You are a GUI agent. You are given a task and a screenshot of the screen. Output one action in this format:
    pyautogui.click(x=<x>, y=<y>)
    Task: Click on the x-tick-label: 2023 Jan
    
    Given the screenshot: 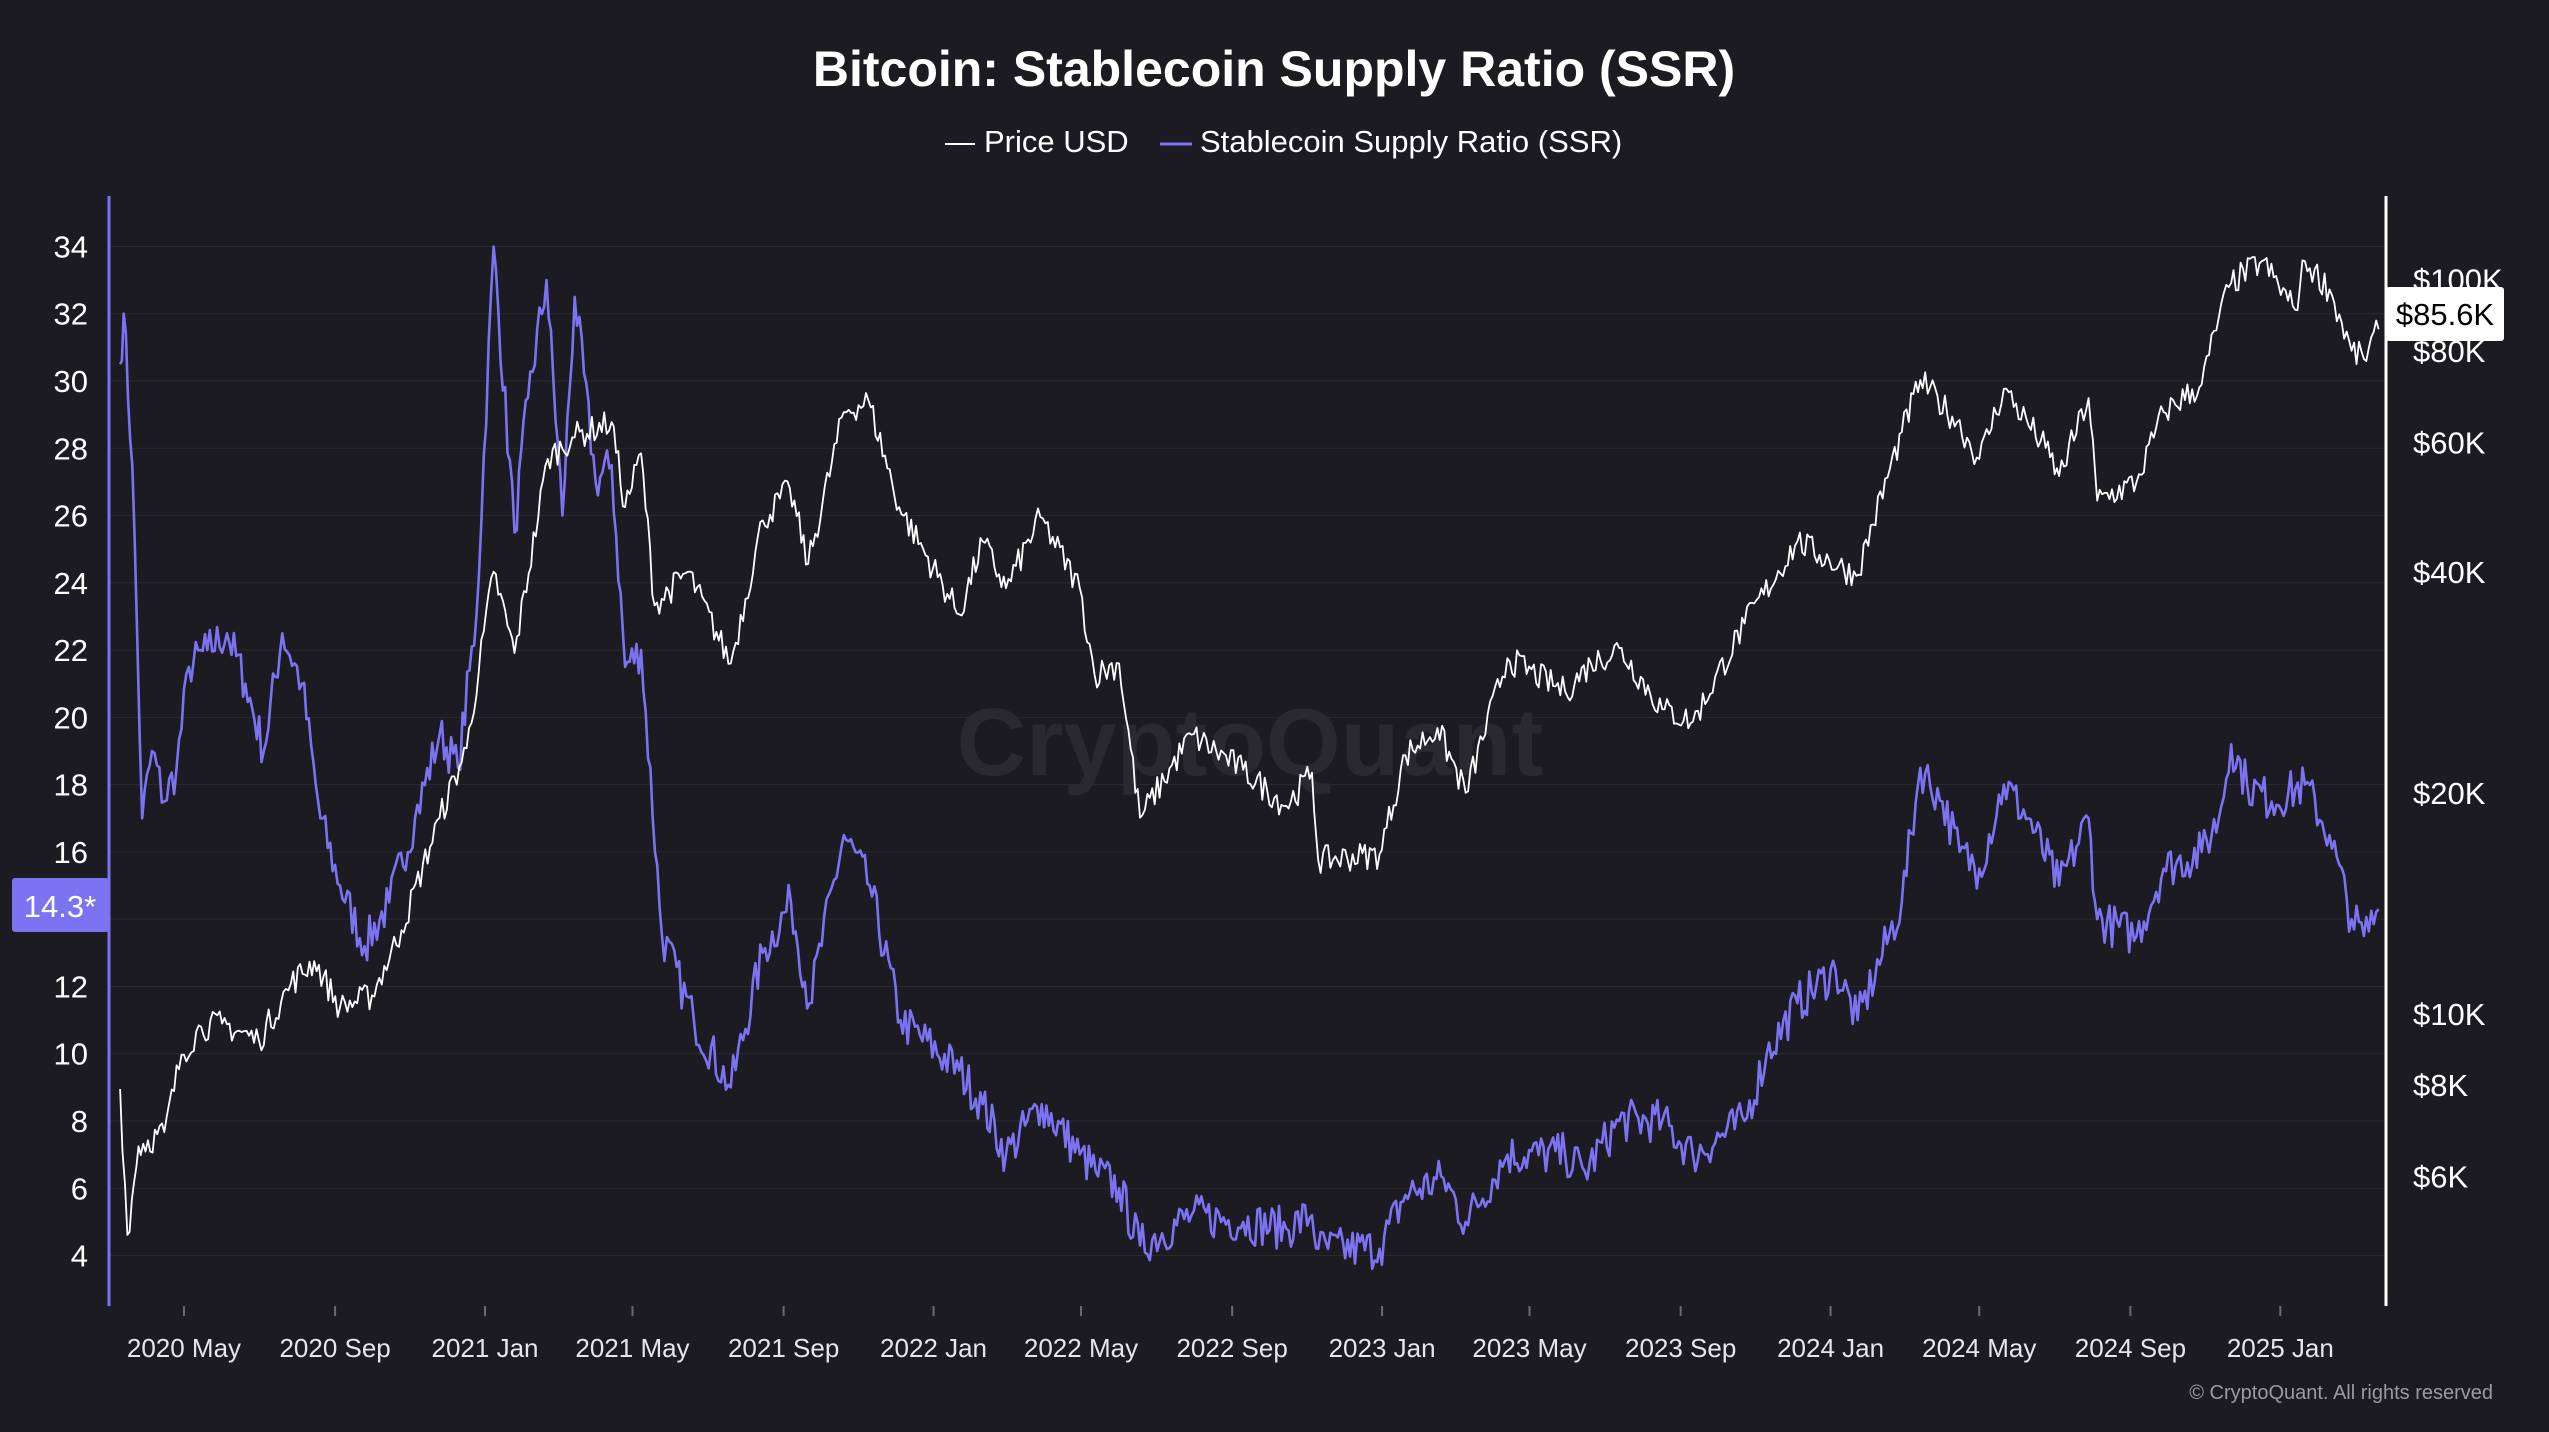 What is the action you would take?
    pyautogui.click(x=1382, y=1348)
    